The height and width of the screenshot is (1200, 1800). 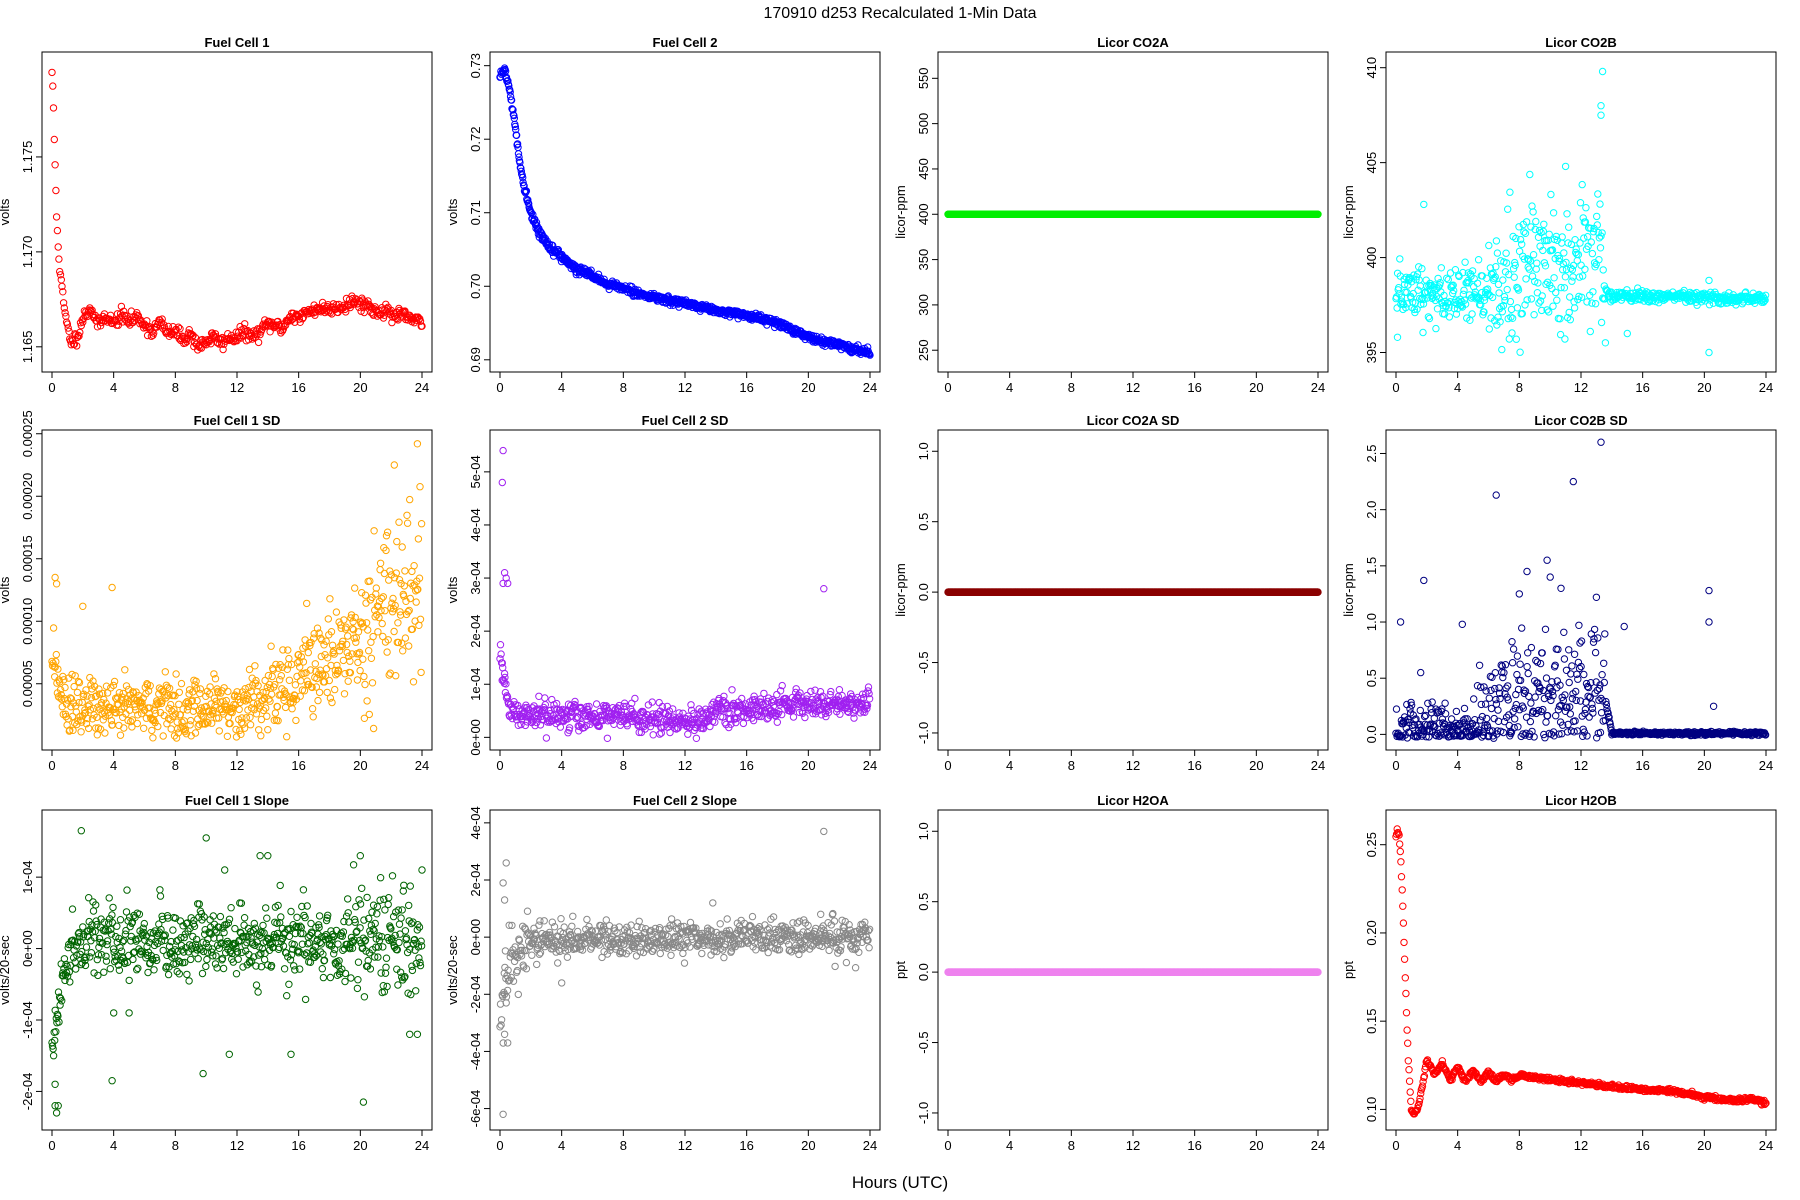 What do you see at coordinates (499, 765) in the screenshot?
I see `x-tick-label: 0` at bounding box center [499, 765].